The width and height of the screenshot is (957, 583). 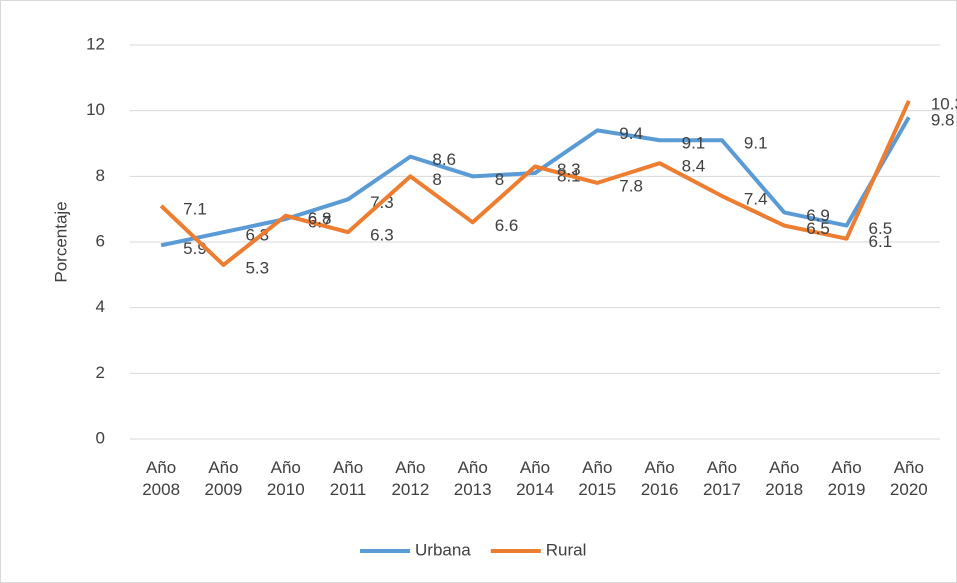 What do you see at coordinates (161, 478) in the screenshot?
I see `x-tick-label: Año 2008` at bounding box center [161, 478].